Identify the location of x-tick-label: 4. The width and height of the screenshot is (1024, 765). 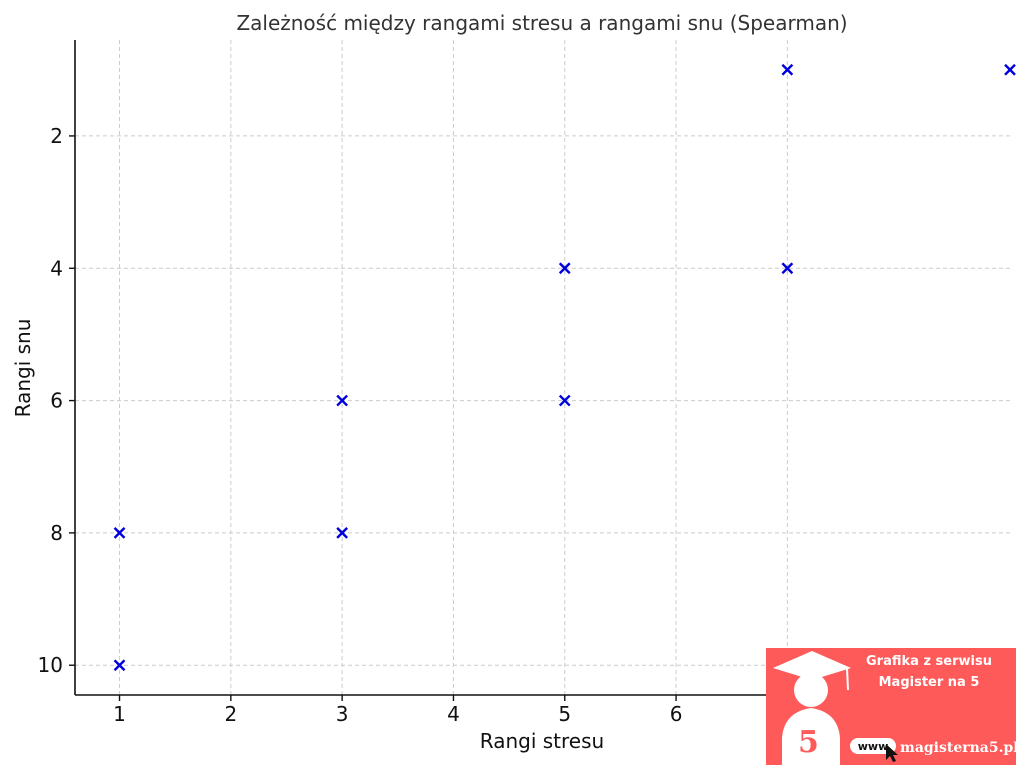
(453, 714).